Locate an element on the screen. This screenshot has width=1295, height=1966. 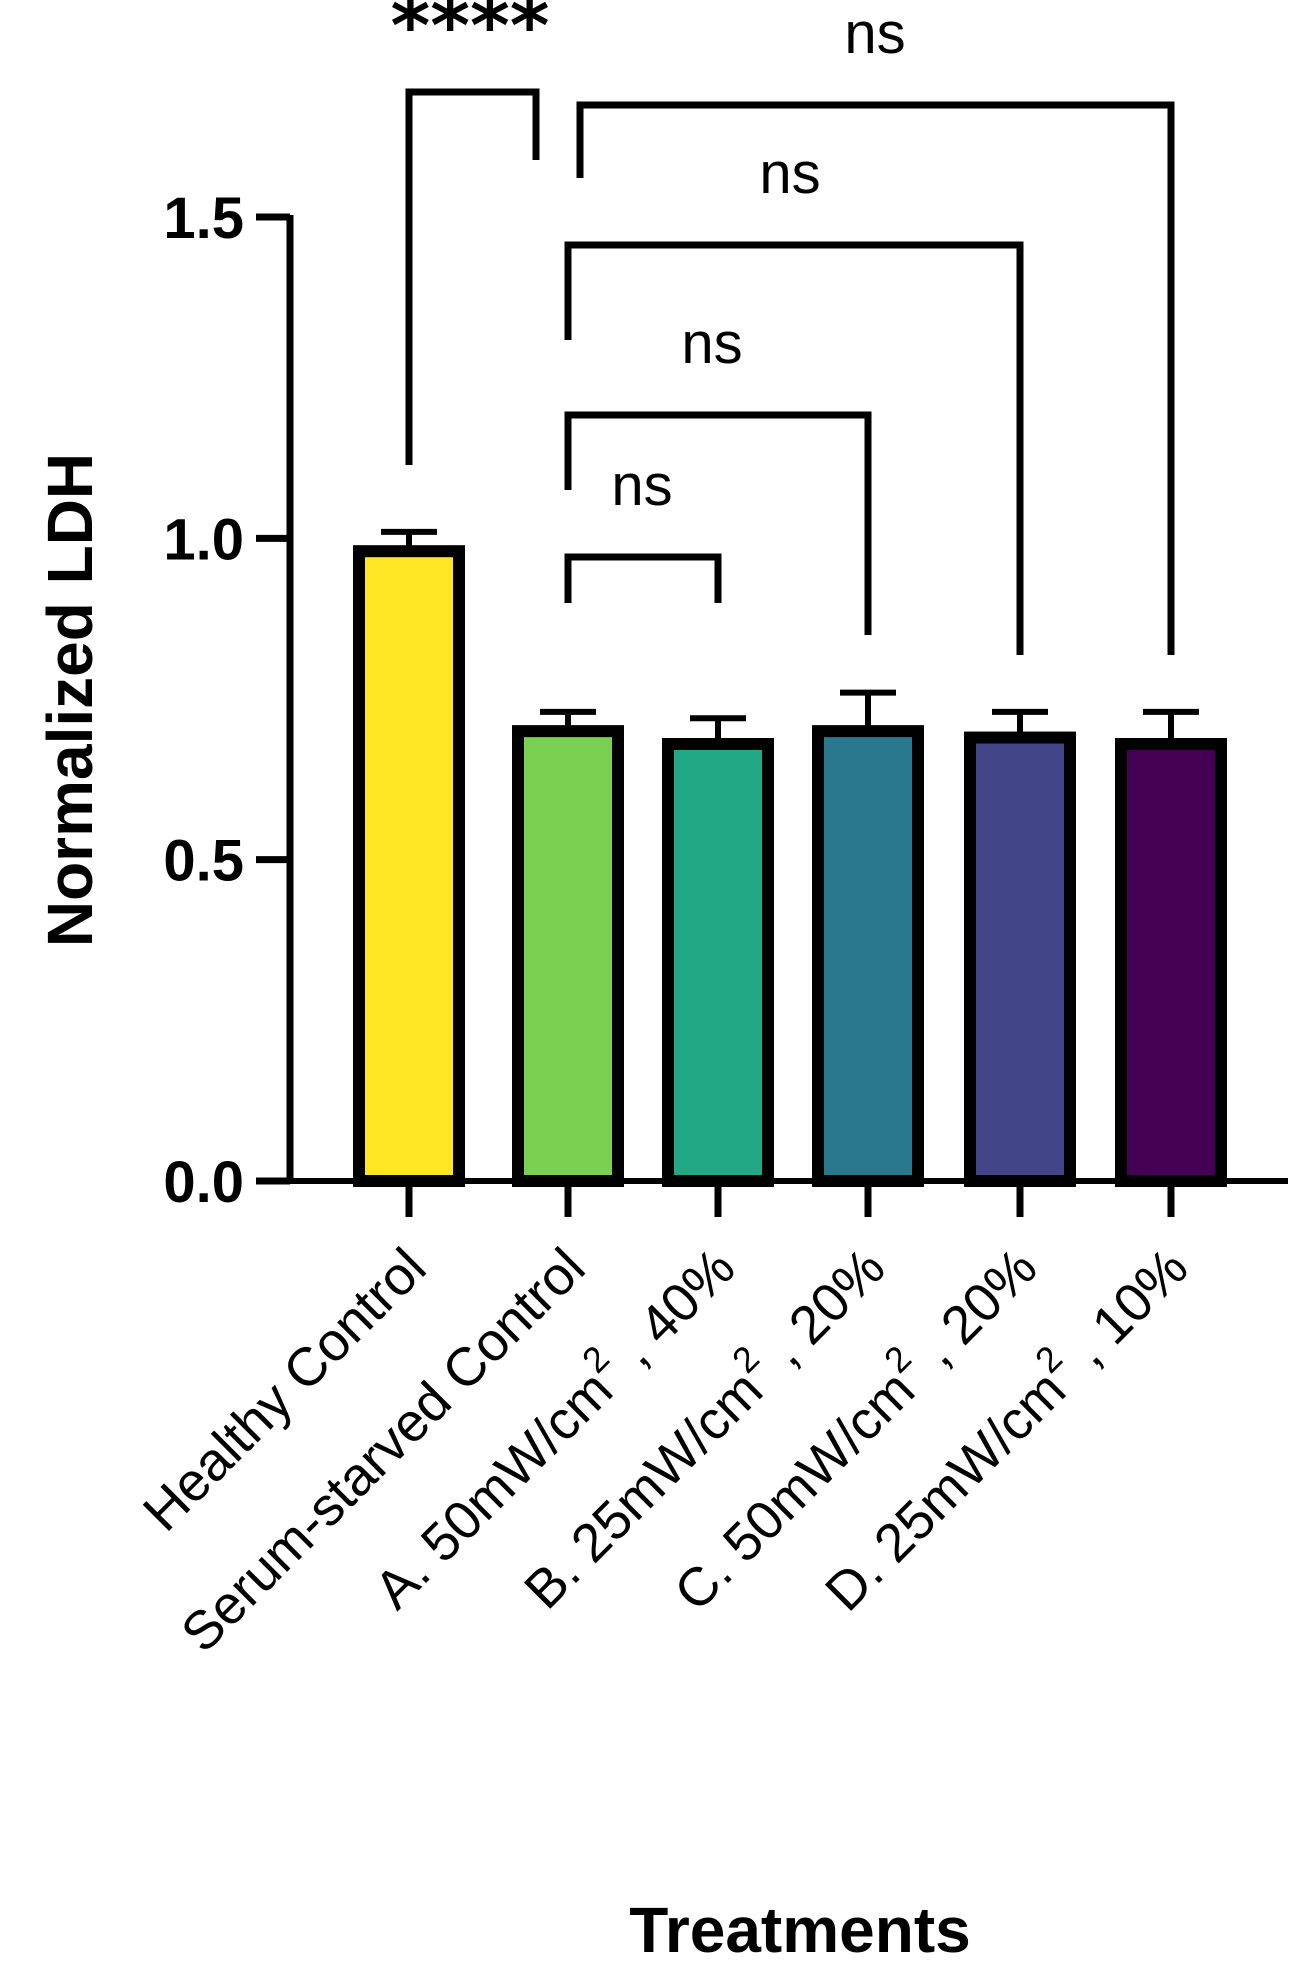
y-tick-label: 0.0 is located at coordinates (203, 1182).